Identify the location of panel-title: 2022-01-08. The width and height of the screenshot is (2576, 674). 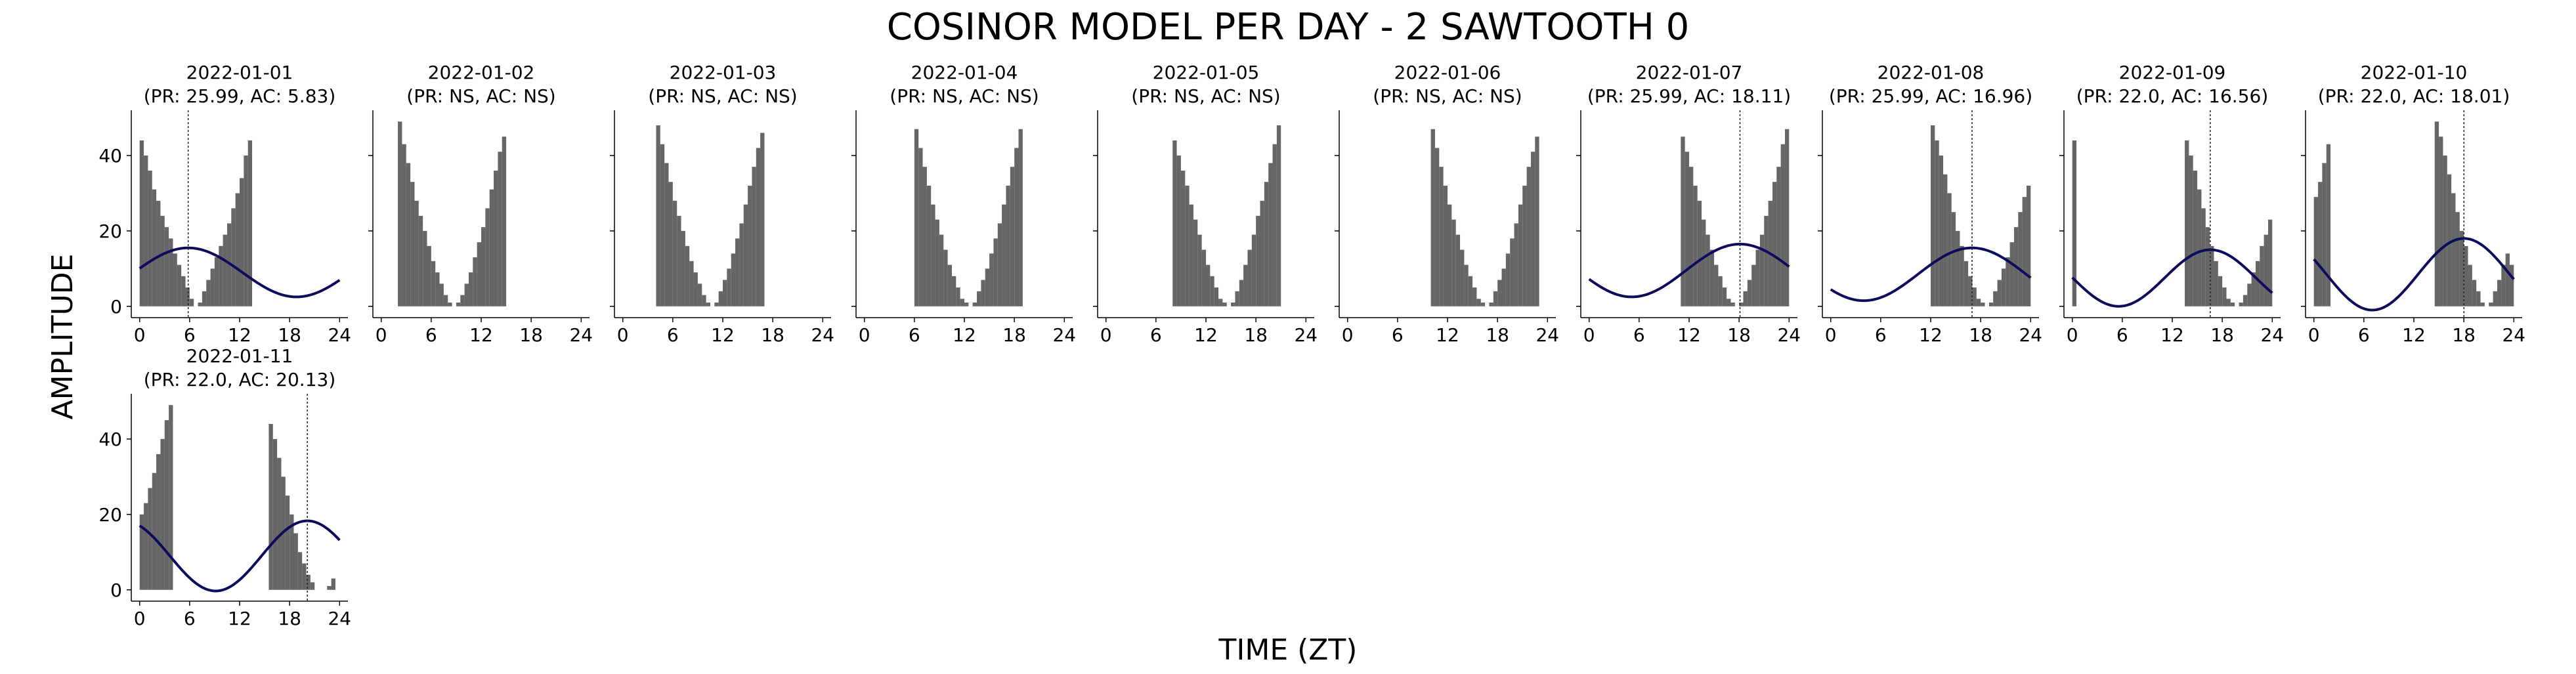
(1931, 72).